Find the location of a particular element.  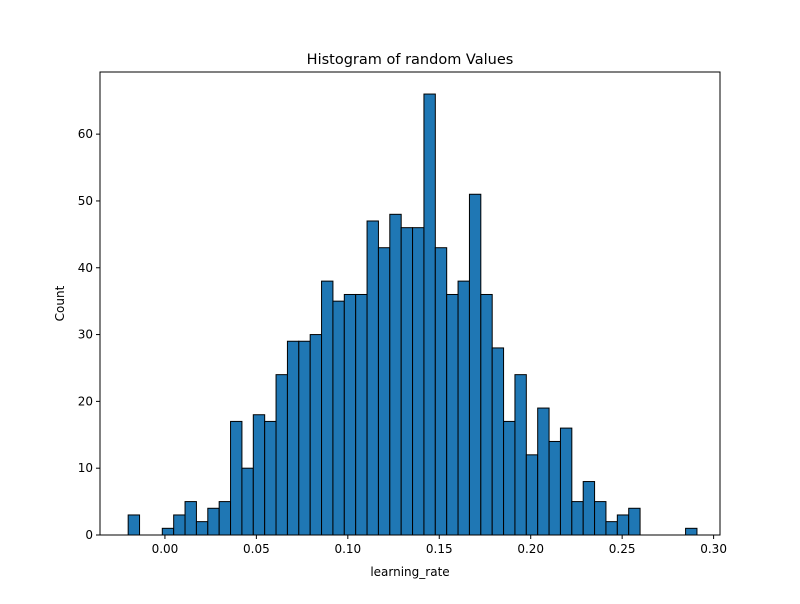

x-tick-label: 0.10 is located at coordinates (347, 549).